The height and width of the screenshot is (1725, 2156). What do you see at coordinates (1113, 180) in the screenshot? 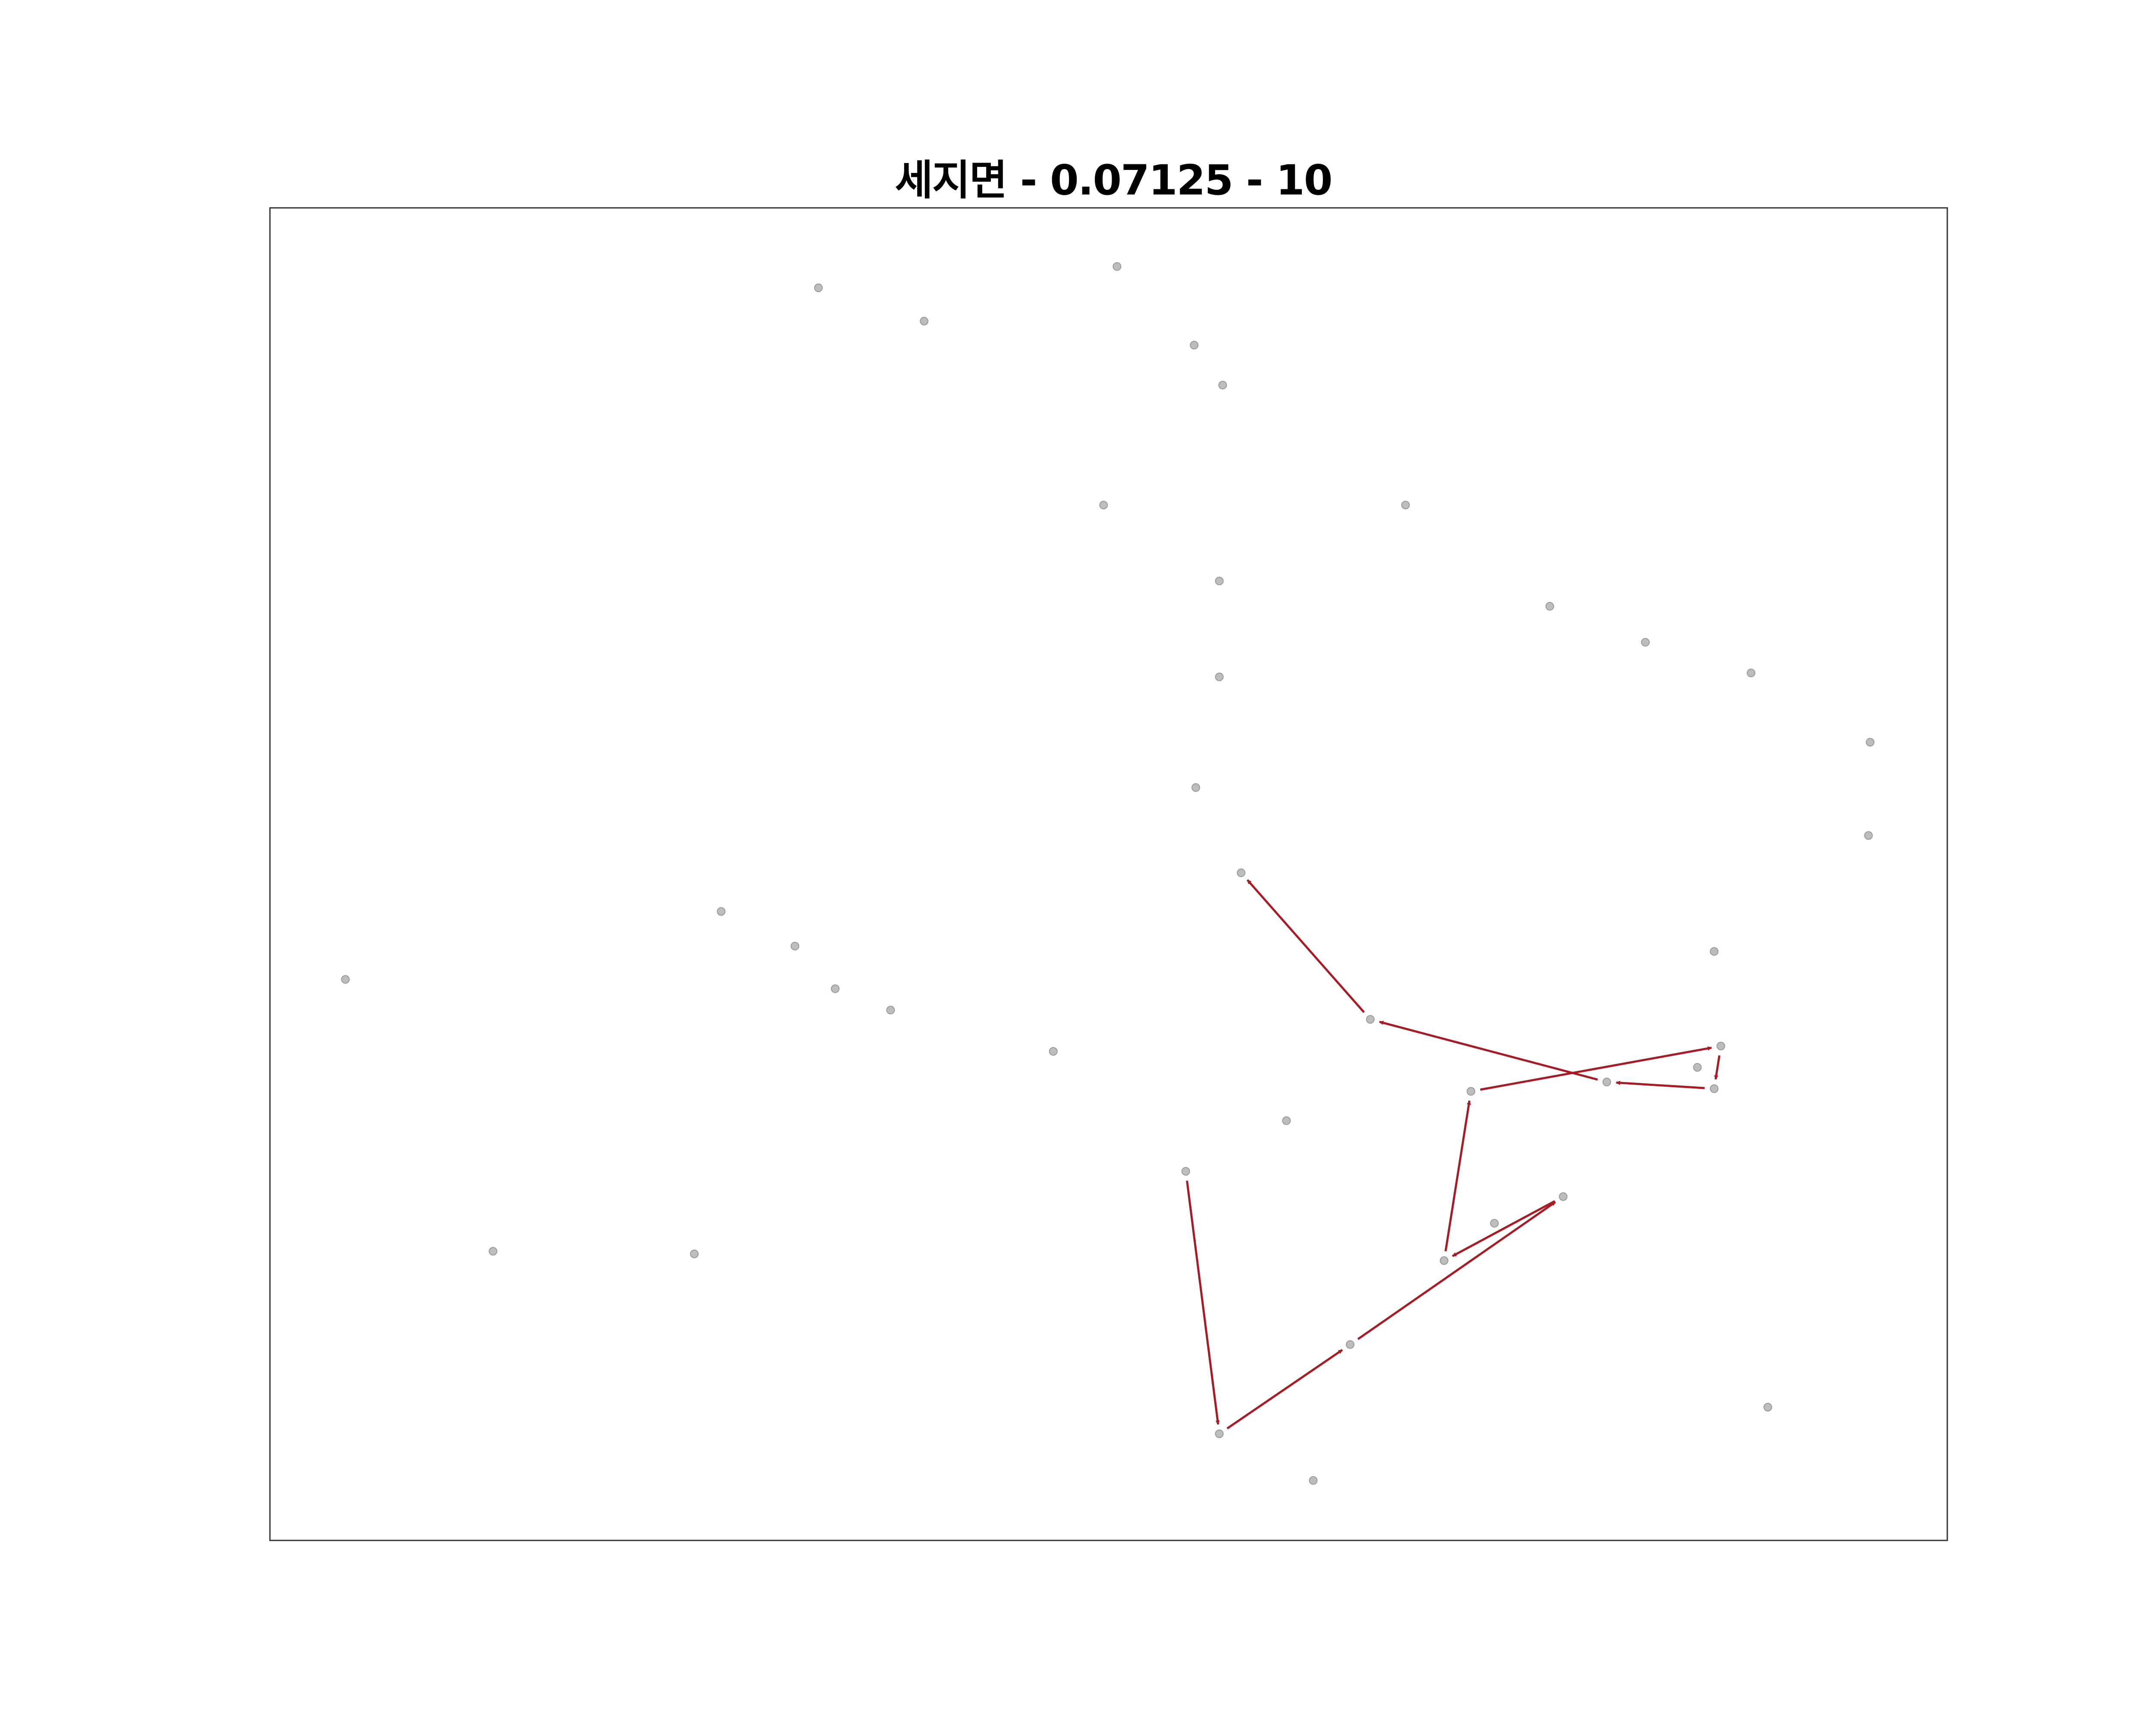
I see `chart-title: 세지면 - 0.07125 - 10` at bounding box center [1113, 180].